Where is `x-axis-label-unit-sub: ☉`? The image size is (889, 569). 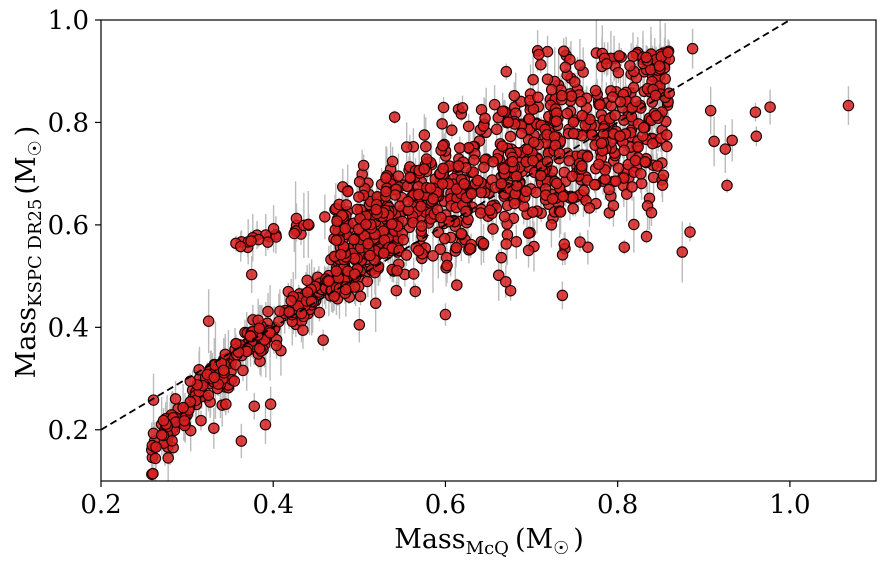
x-axis-label-unit-sub: ☉ is located at coordinates (561, 548).